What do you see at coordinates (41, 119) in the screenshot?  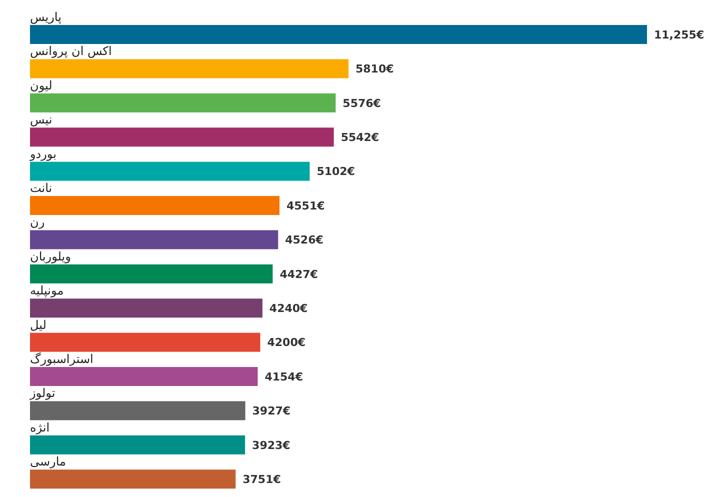 I see `y-tick-label: نیس` at bounding box center [41, 119].